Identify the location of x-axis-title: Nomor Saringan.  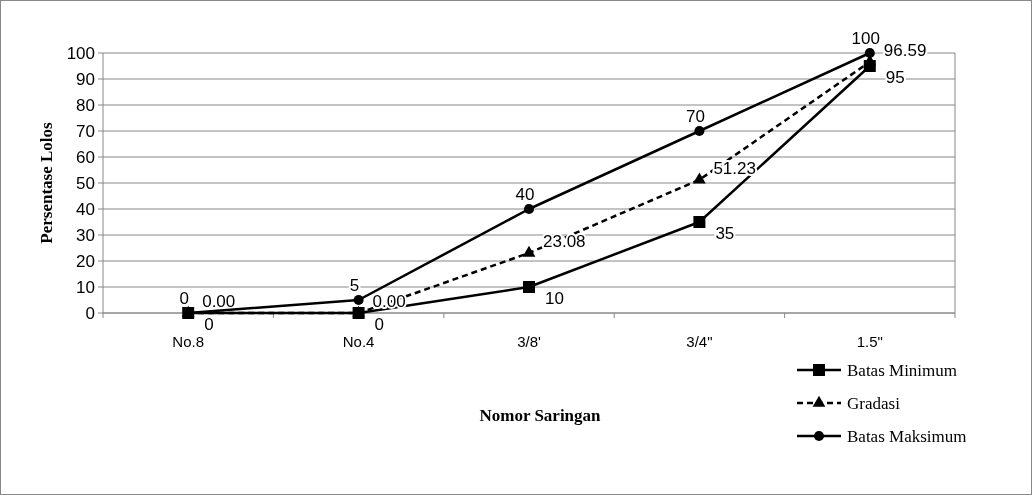
(540, 415).